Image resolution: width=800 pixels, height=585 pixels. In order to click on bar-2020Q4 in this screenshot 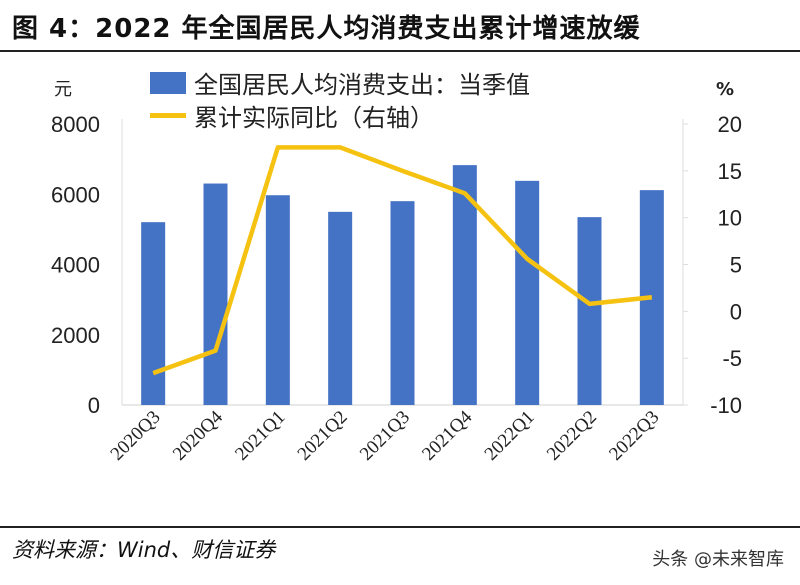, I will do `click(215, 294)`.